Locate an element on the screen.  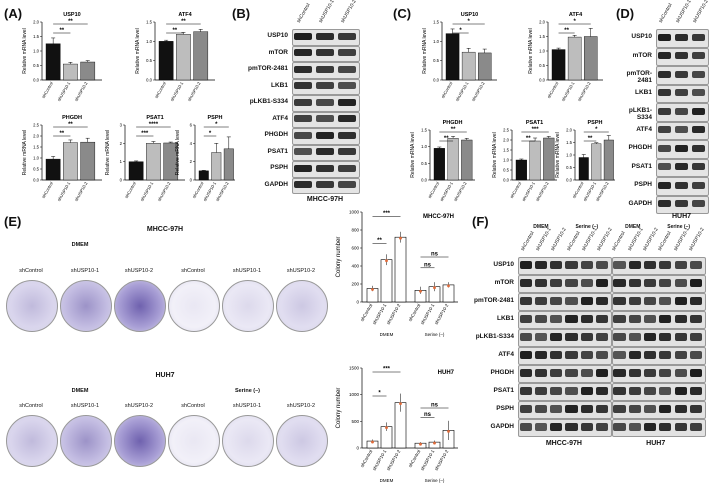
blot-row-label: ATF4 is located at coordinates (644, 129).